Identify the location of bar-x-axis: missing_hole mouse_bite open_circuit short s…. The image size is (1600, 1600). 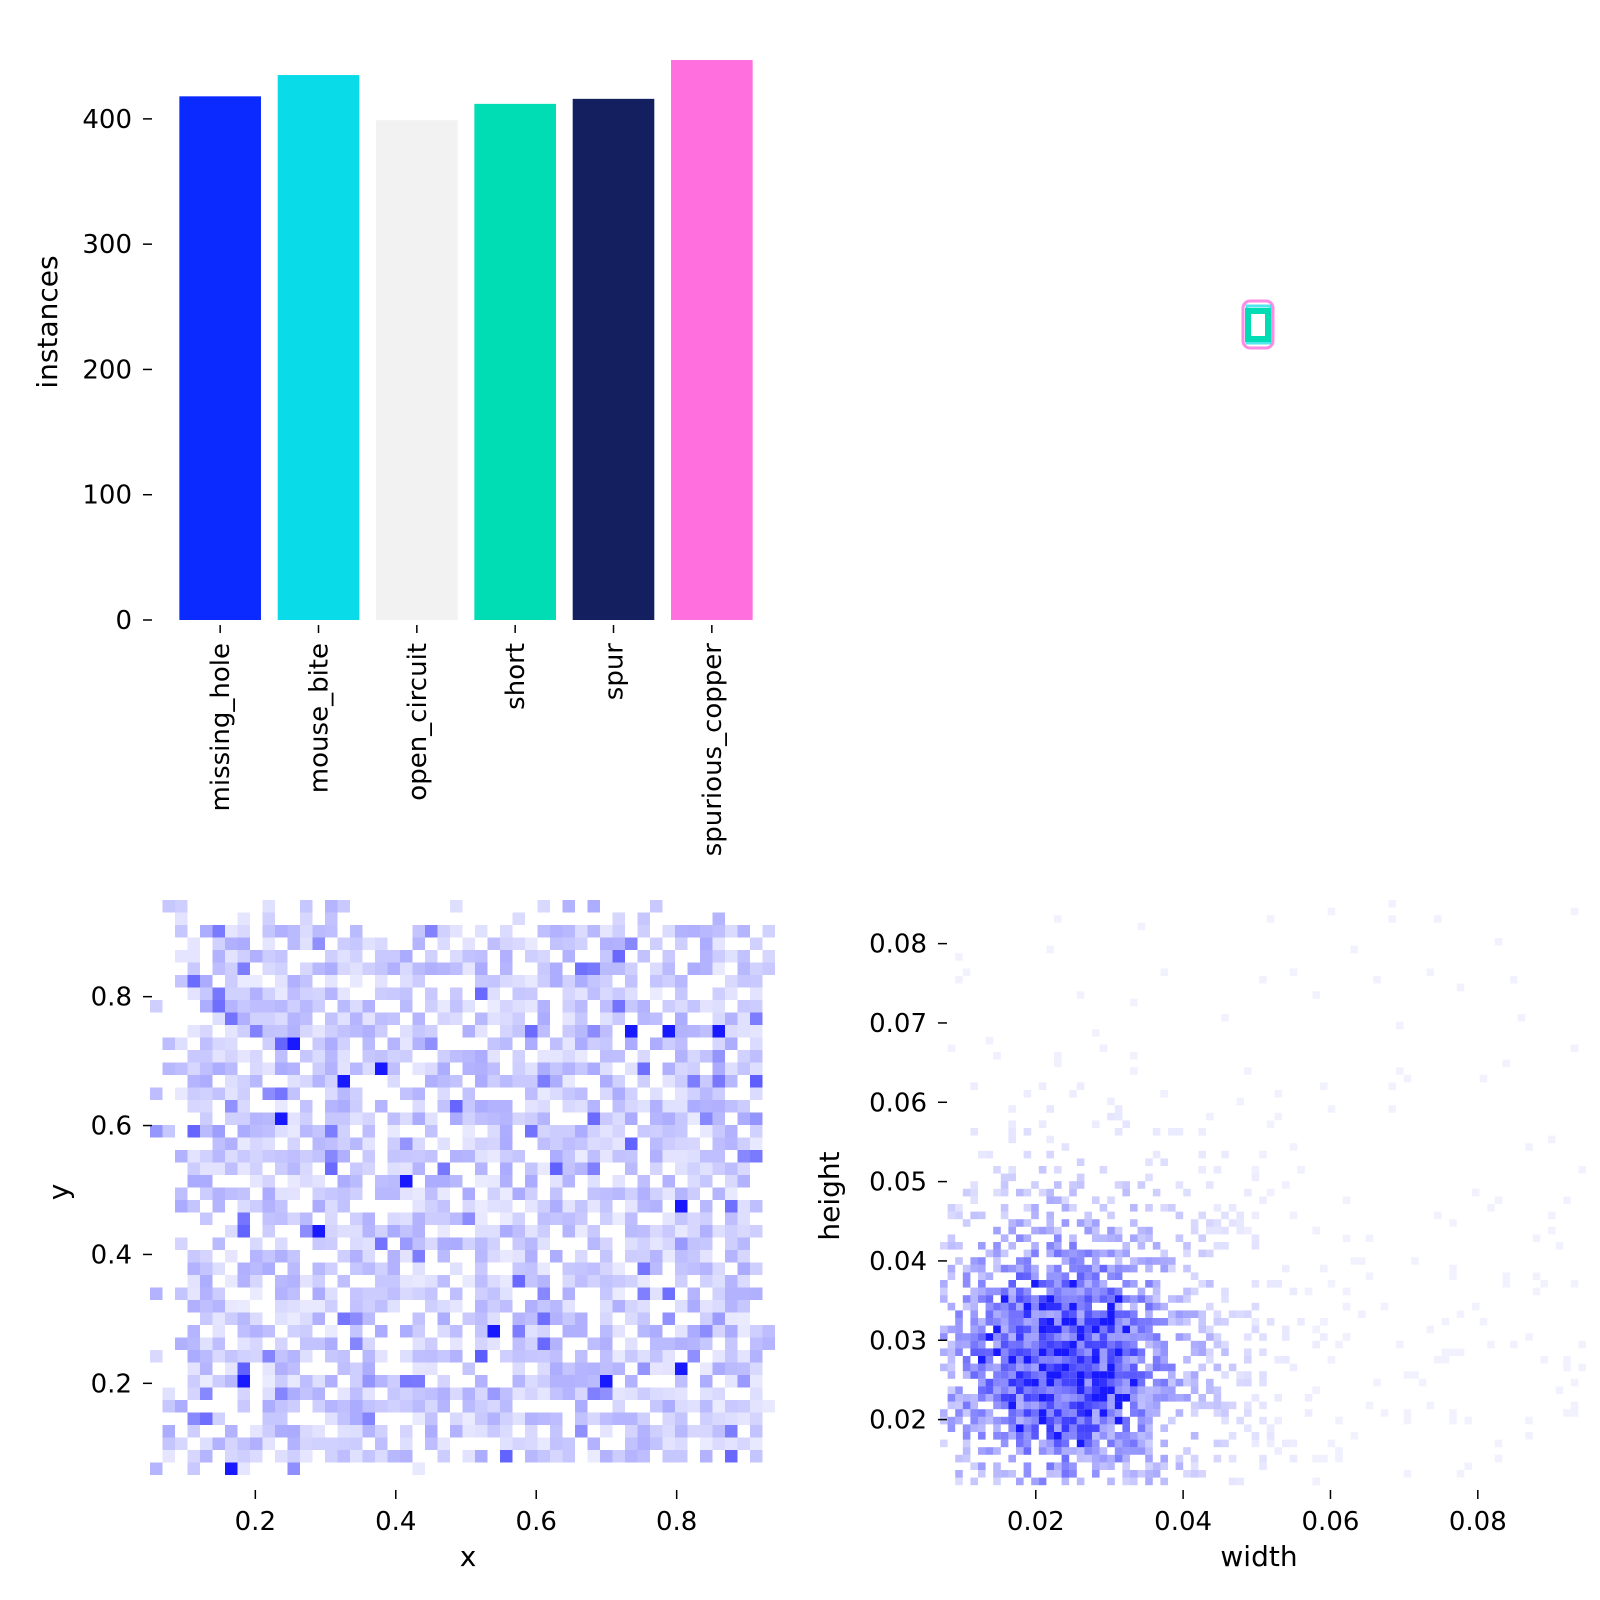
(467, 740).